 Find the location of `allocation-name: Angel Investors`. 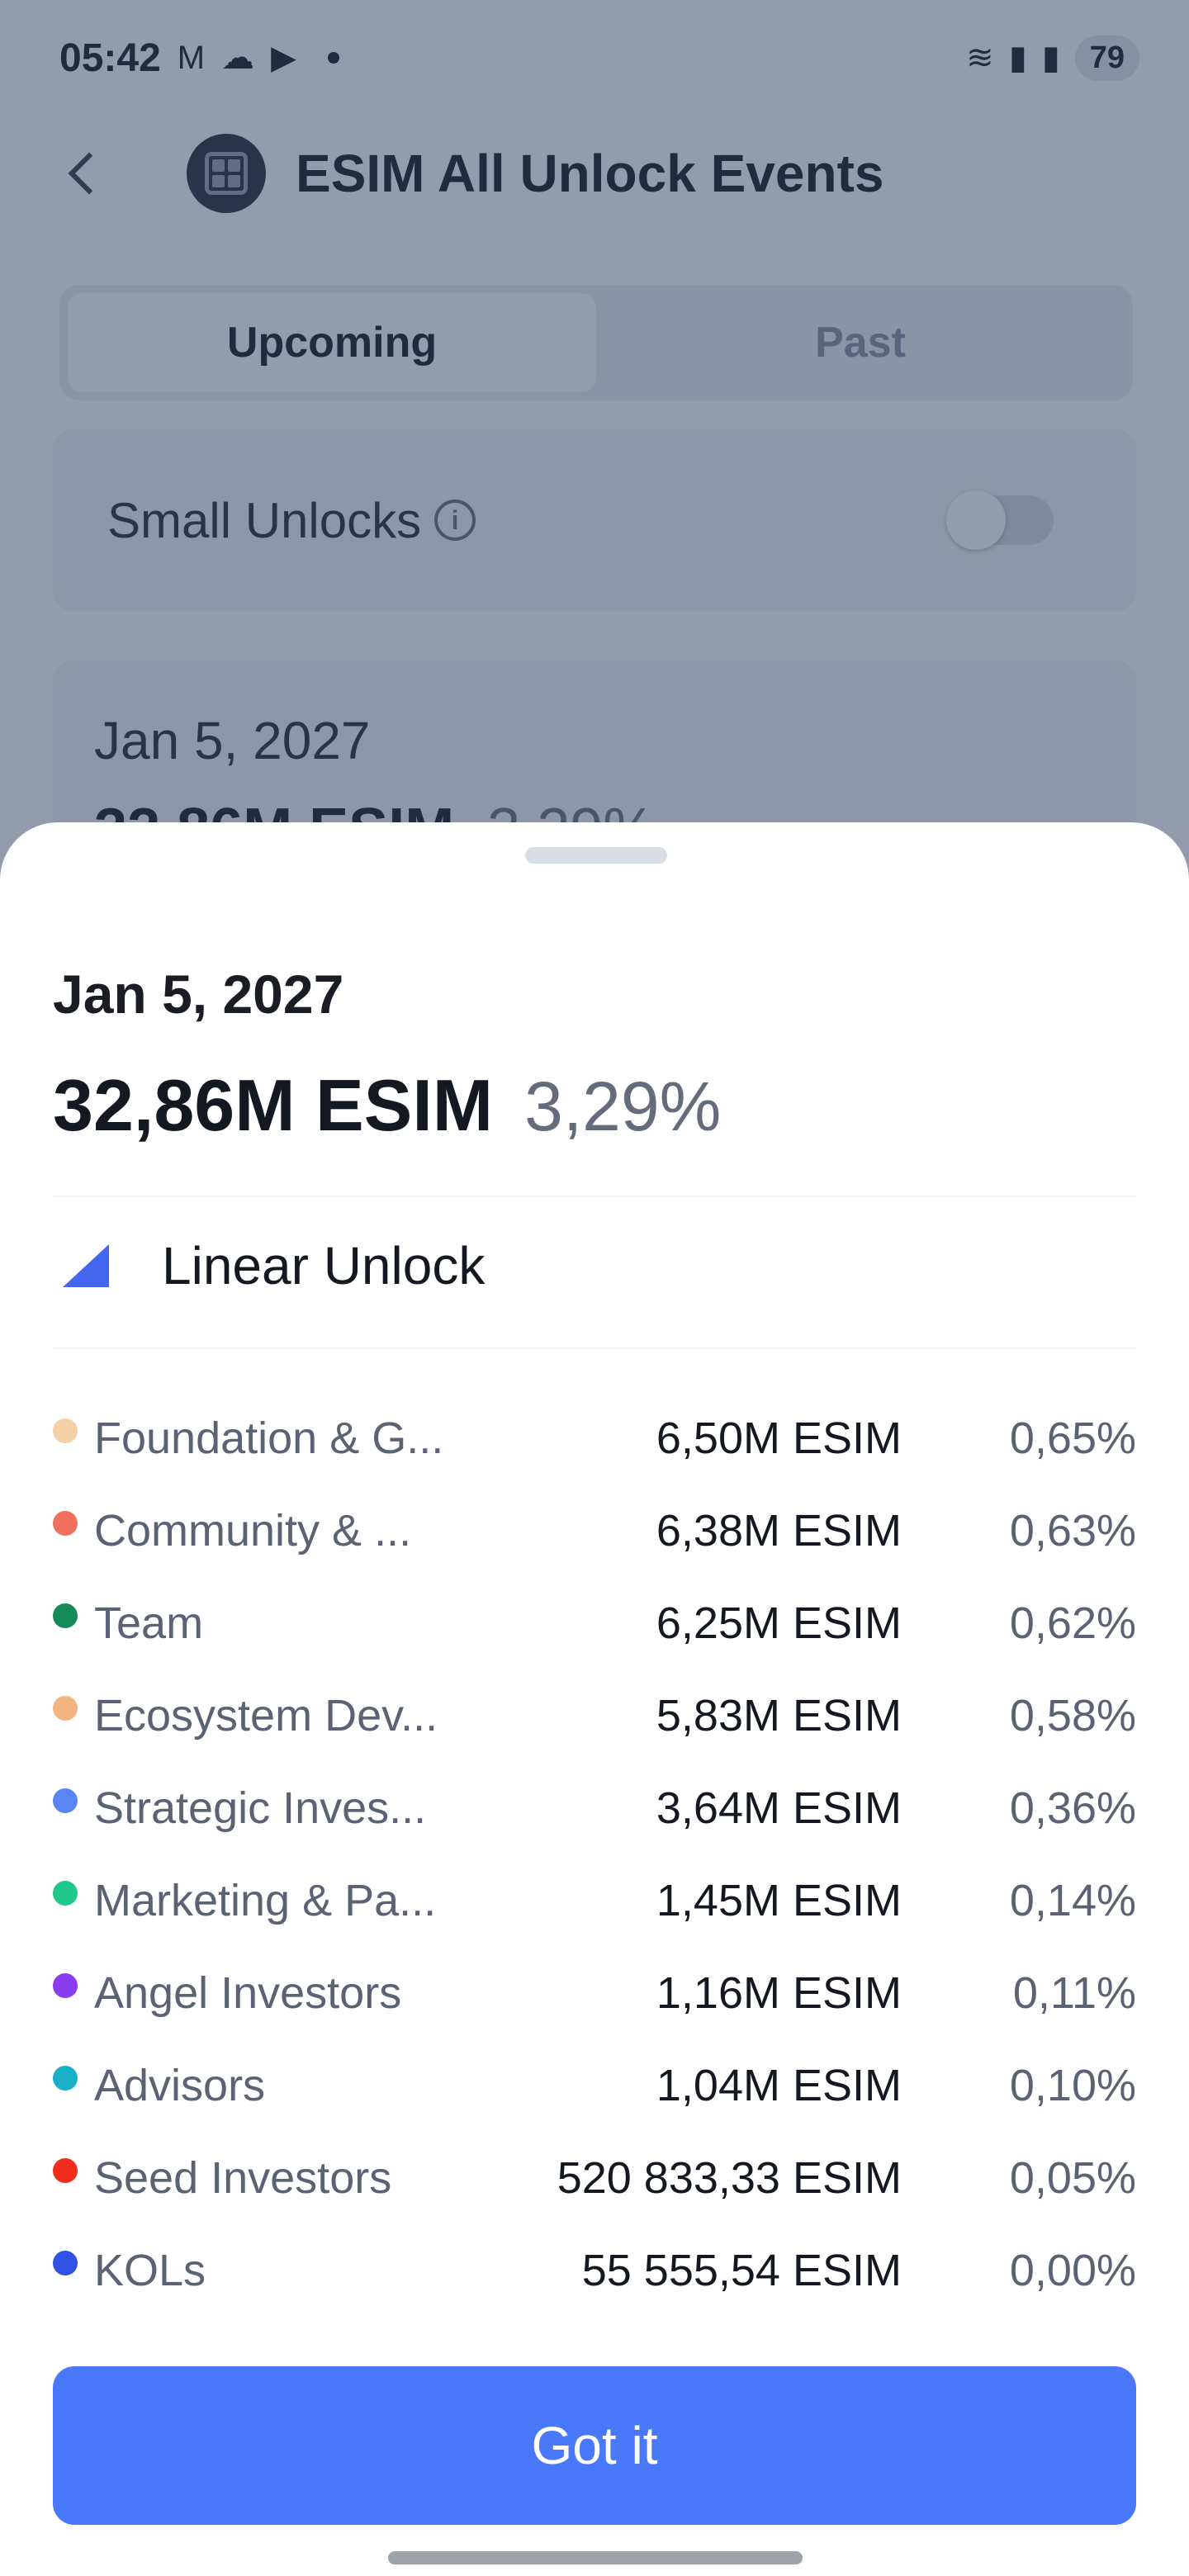

allocation-name: Angel Investors is located at coordinates (248, 1993).